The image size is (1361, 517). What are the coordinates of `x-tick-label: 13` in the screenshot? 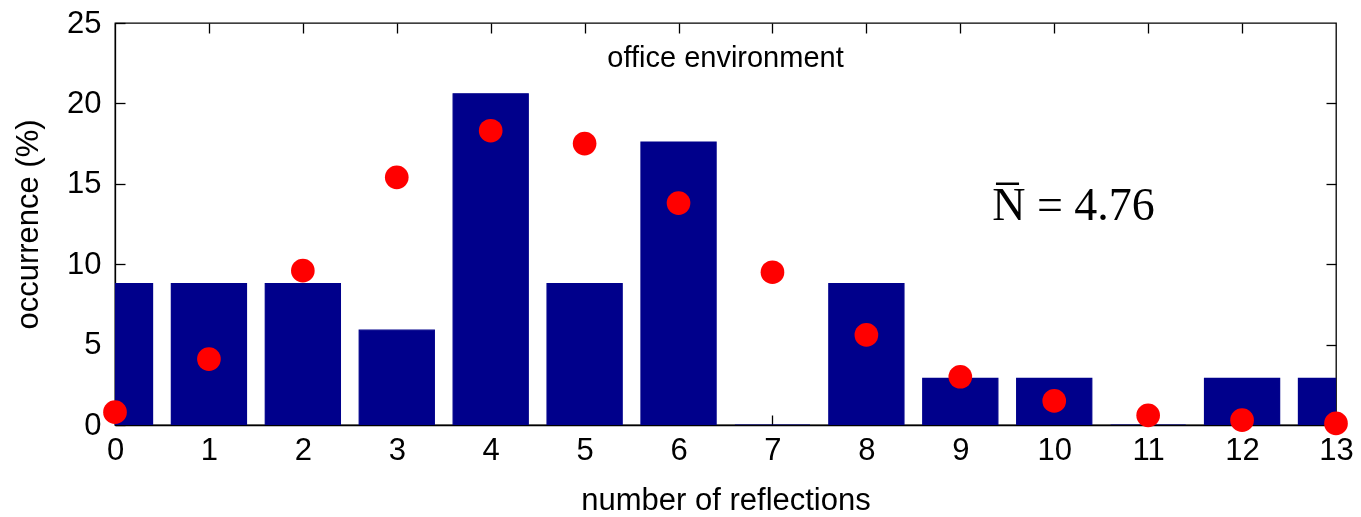 It's located at (1336, 449).